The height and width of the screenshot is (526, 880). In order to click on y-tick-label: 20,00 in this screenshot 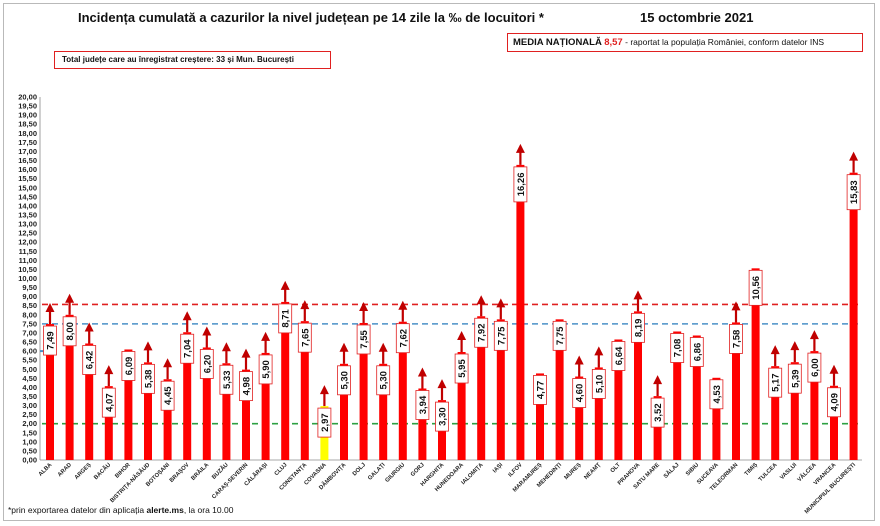, I will do `click(27, 97)`.